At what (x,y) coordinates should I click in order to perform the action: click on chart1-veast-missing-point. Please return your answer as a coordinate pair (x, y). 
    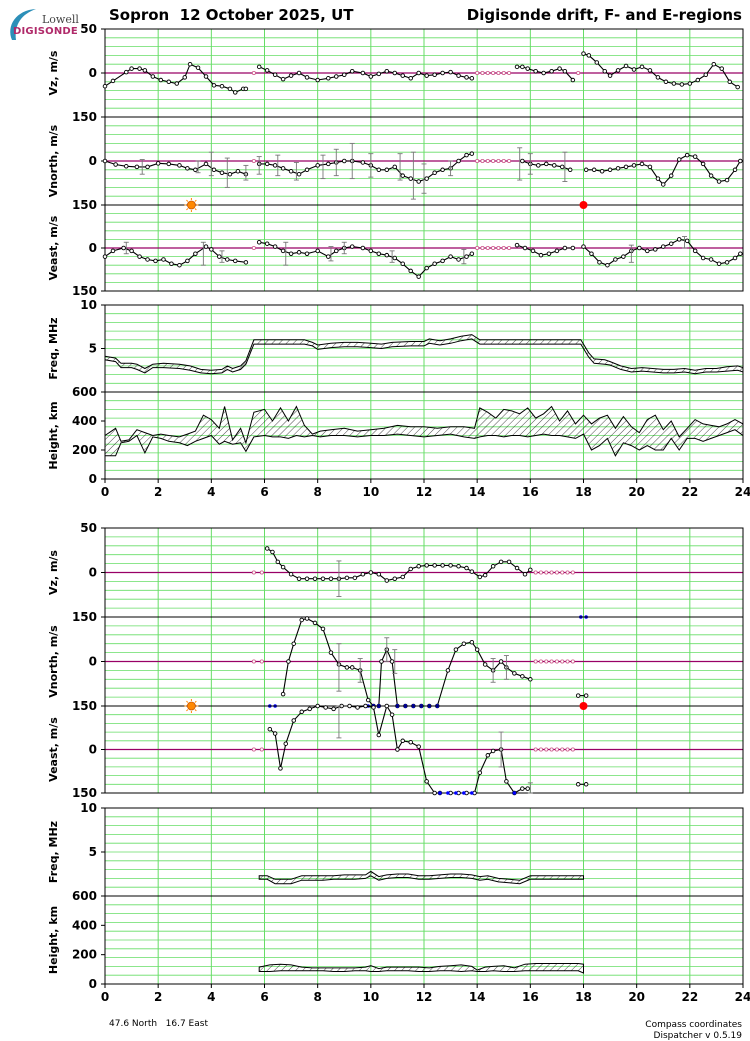
    Looking at the image, I should click on (509, 247).